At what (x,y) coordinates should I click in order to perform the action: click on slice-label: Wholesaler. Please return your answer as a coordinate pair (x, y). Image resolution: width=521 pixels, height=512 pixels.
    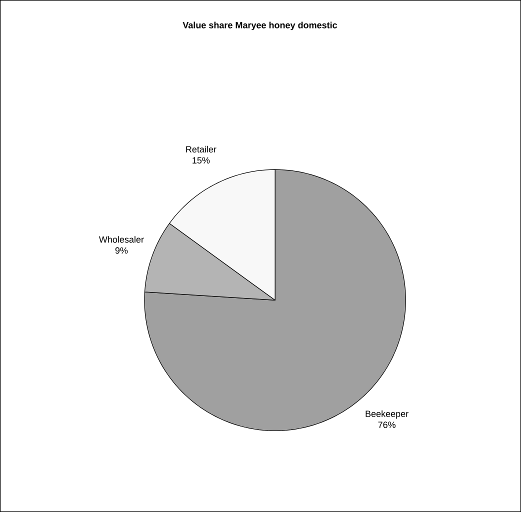
    Looking at the image, I should click on (121, 239).